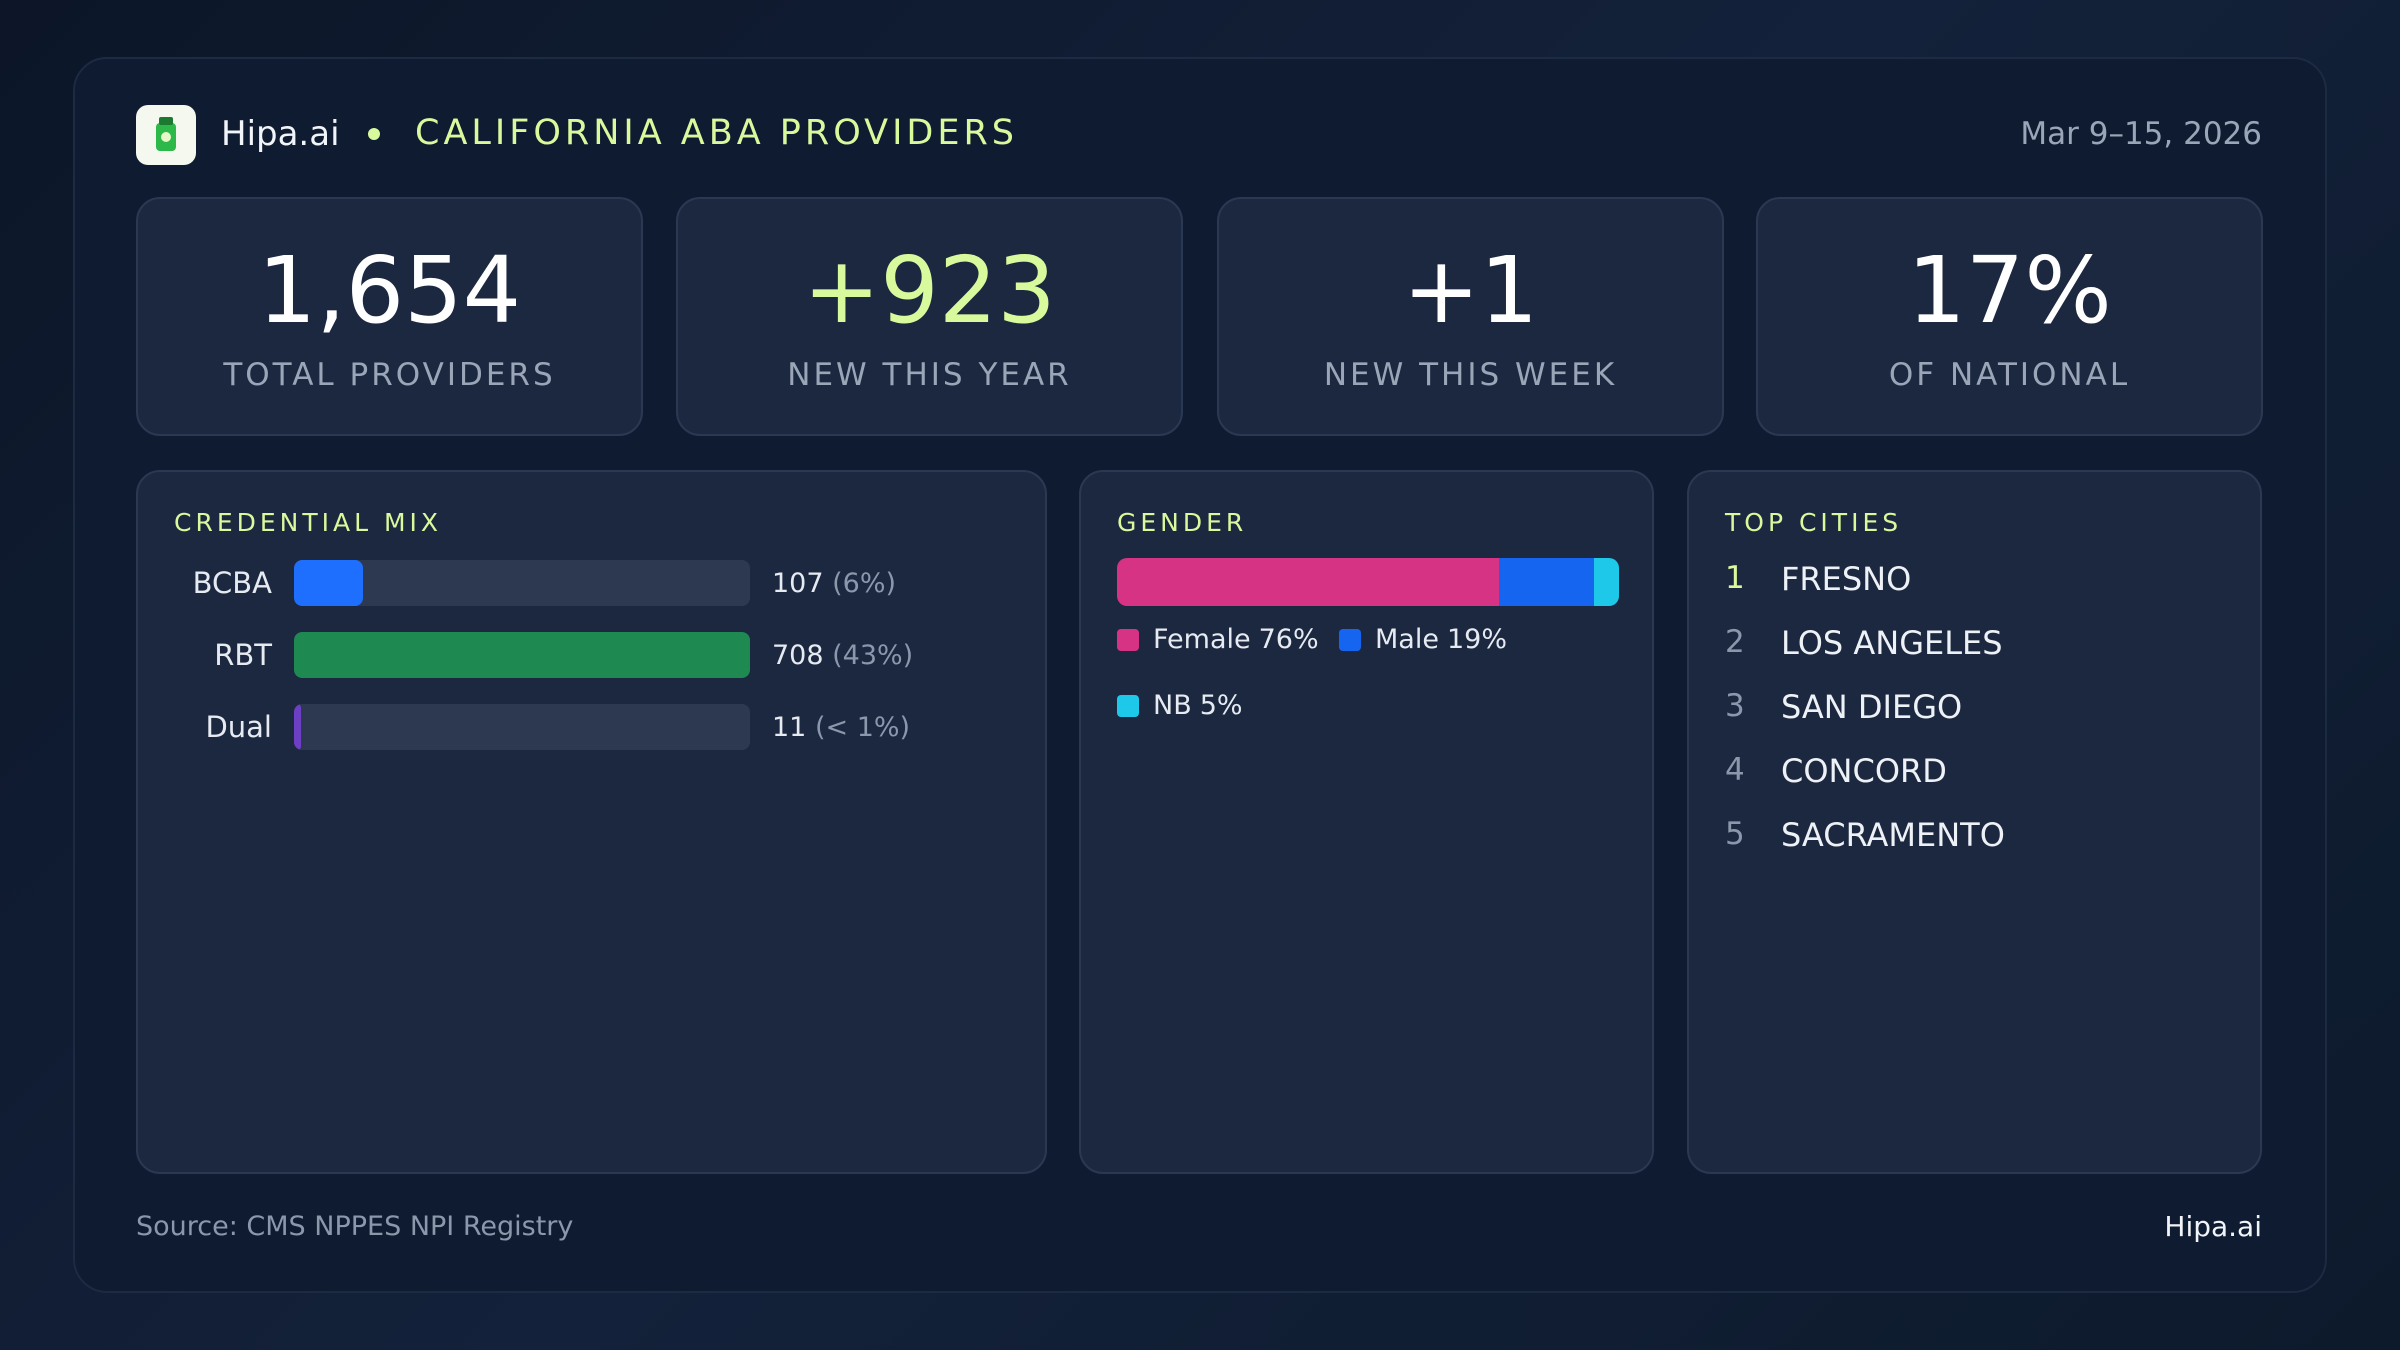  What do you see at coordinates (873, 655) in the screenshot?
I see `share: (43%)` at bounding box center [873, 655].